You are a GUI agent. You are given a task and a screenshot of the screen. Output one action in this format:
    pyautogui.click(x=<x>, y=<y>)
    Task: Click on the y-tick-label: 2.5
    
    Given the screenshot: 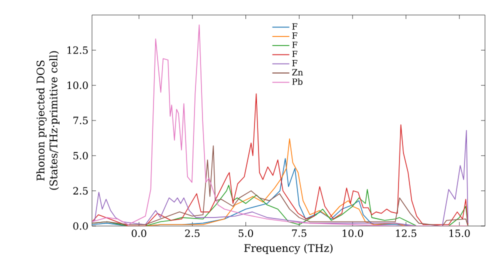 What is the action you would take?
    pyautogui.click(x=80, y=191)
    